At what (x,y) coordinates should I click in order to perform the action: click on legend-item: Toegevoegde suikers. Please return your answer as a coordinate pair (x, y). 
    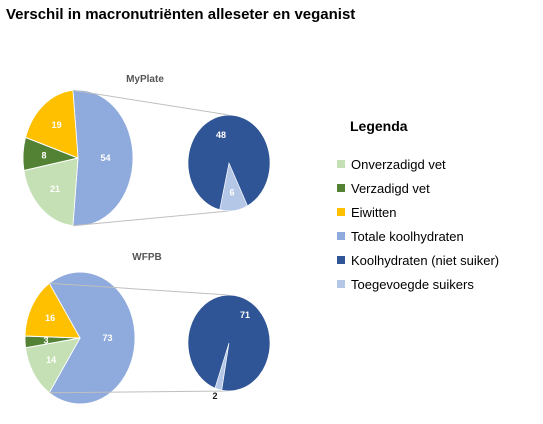
    Looking at the image, I should click on (437, 284).